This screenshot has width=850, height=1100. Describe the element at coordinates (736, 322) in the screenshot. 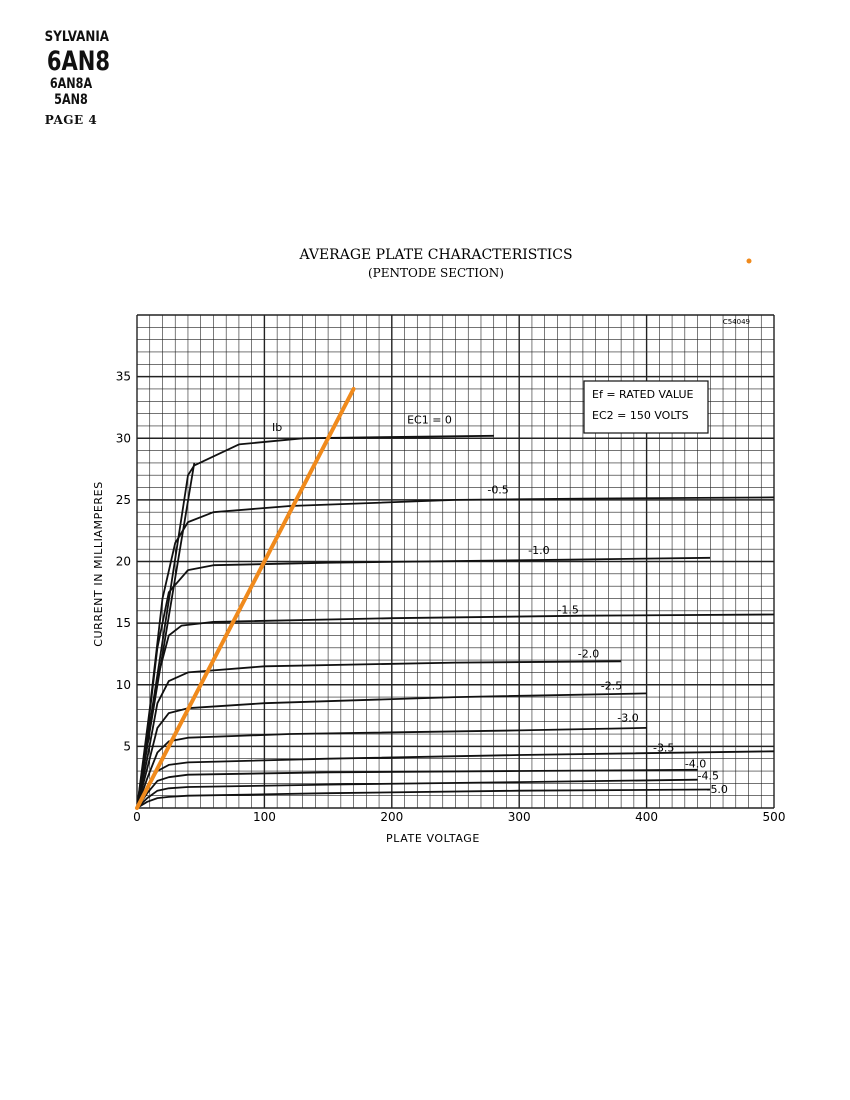

I see `chart-code: C54049` at that location.